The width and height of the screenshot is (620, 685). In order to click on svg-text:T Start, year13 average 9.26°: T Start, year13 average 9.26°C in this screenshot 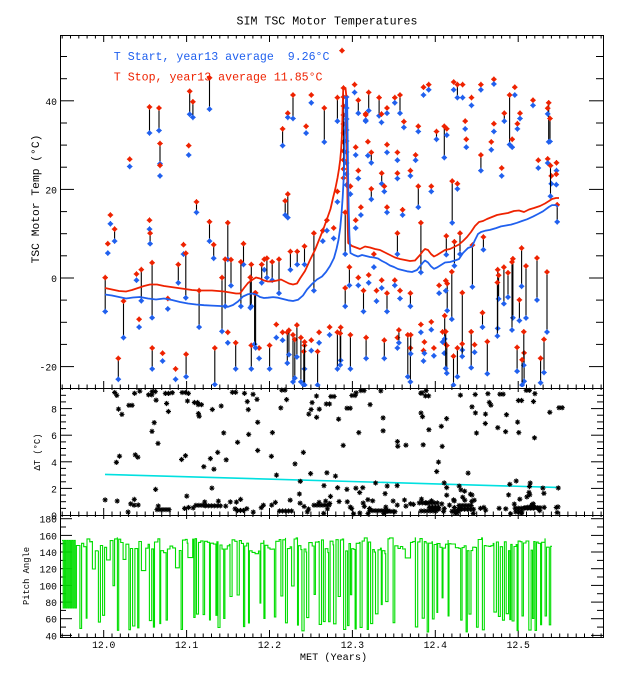, I will do `click(222, 57)`.